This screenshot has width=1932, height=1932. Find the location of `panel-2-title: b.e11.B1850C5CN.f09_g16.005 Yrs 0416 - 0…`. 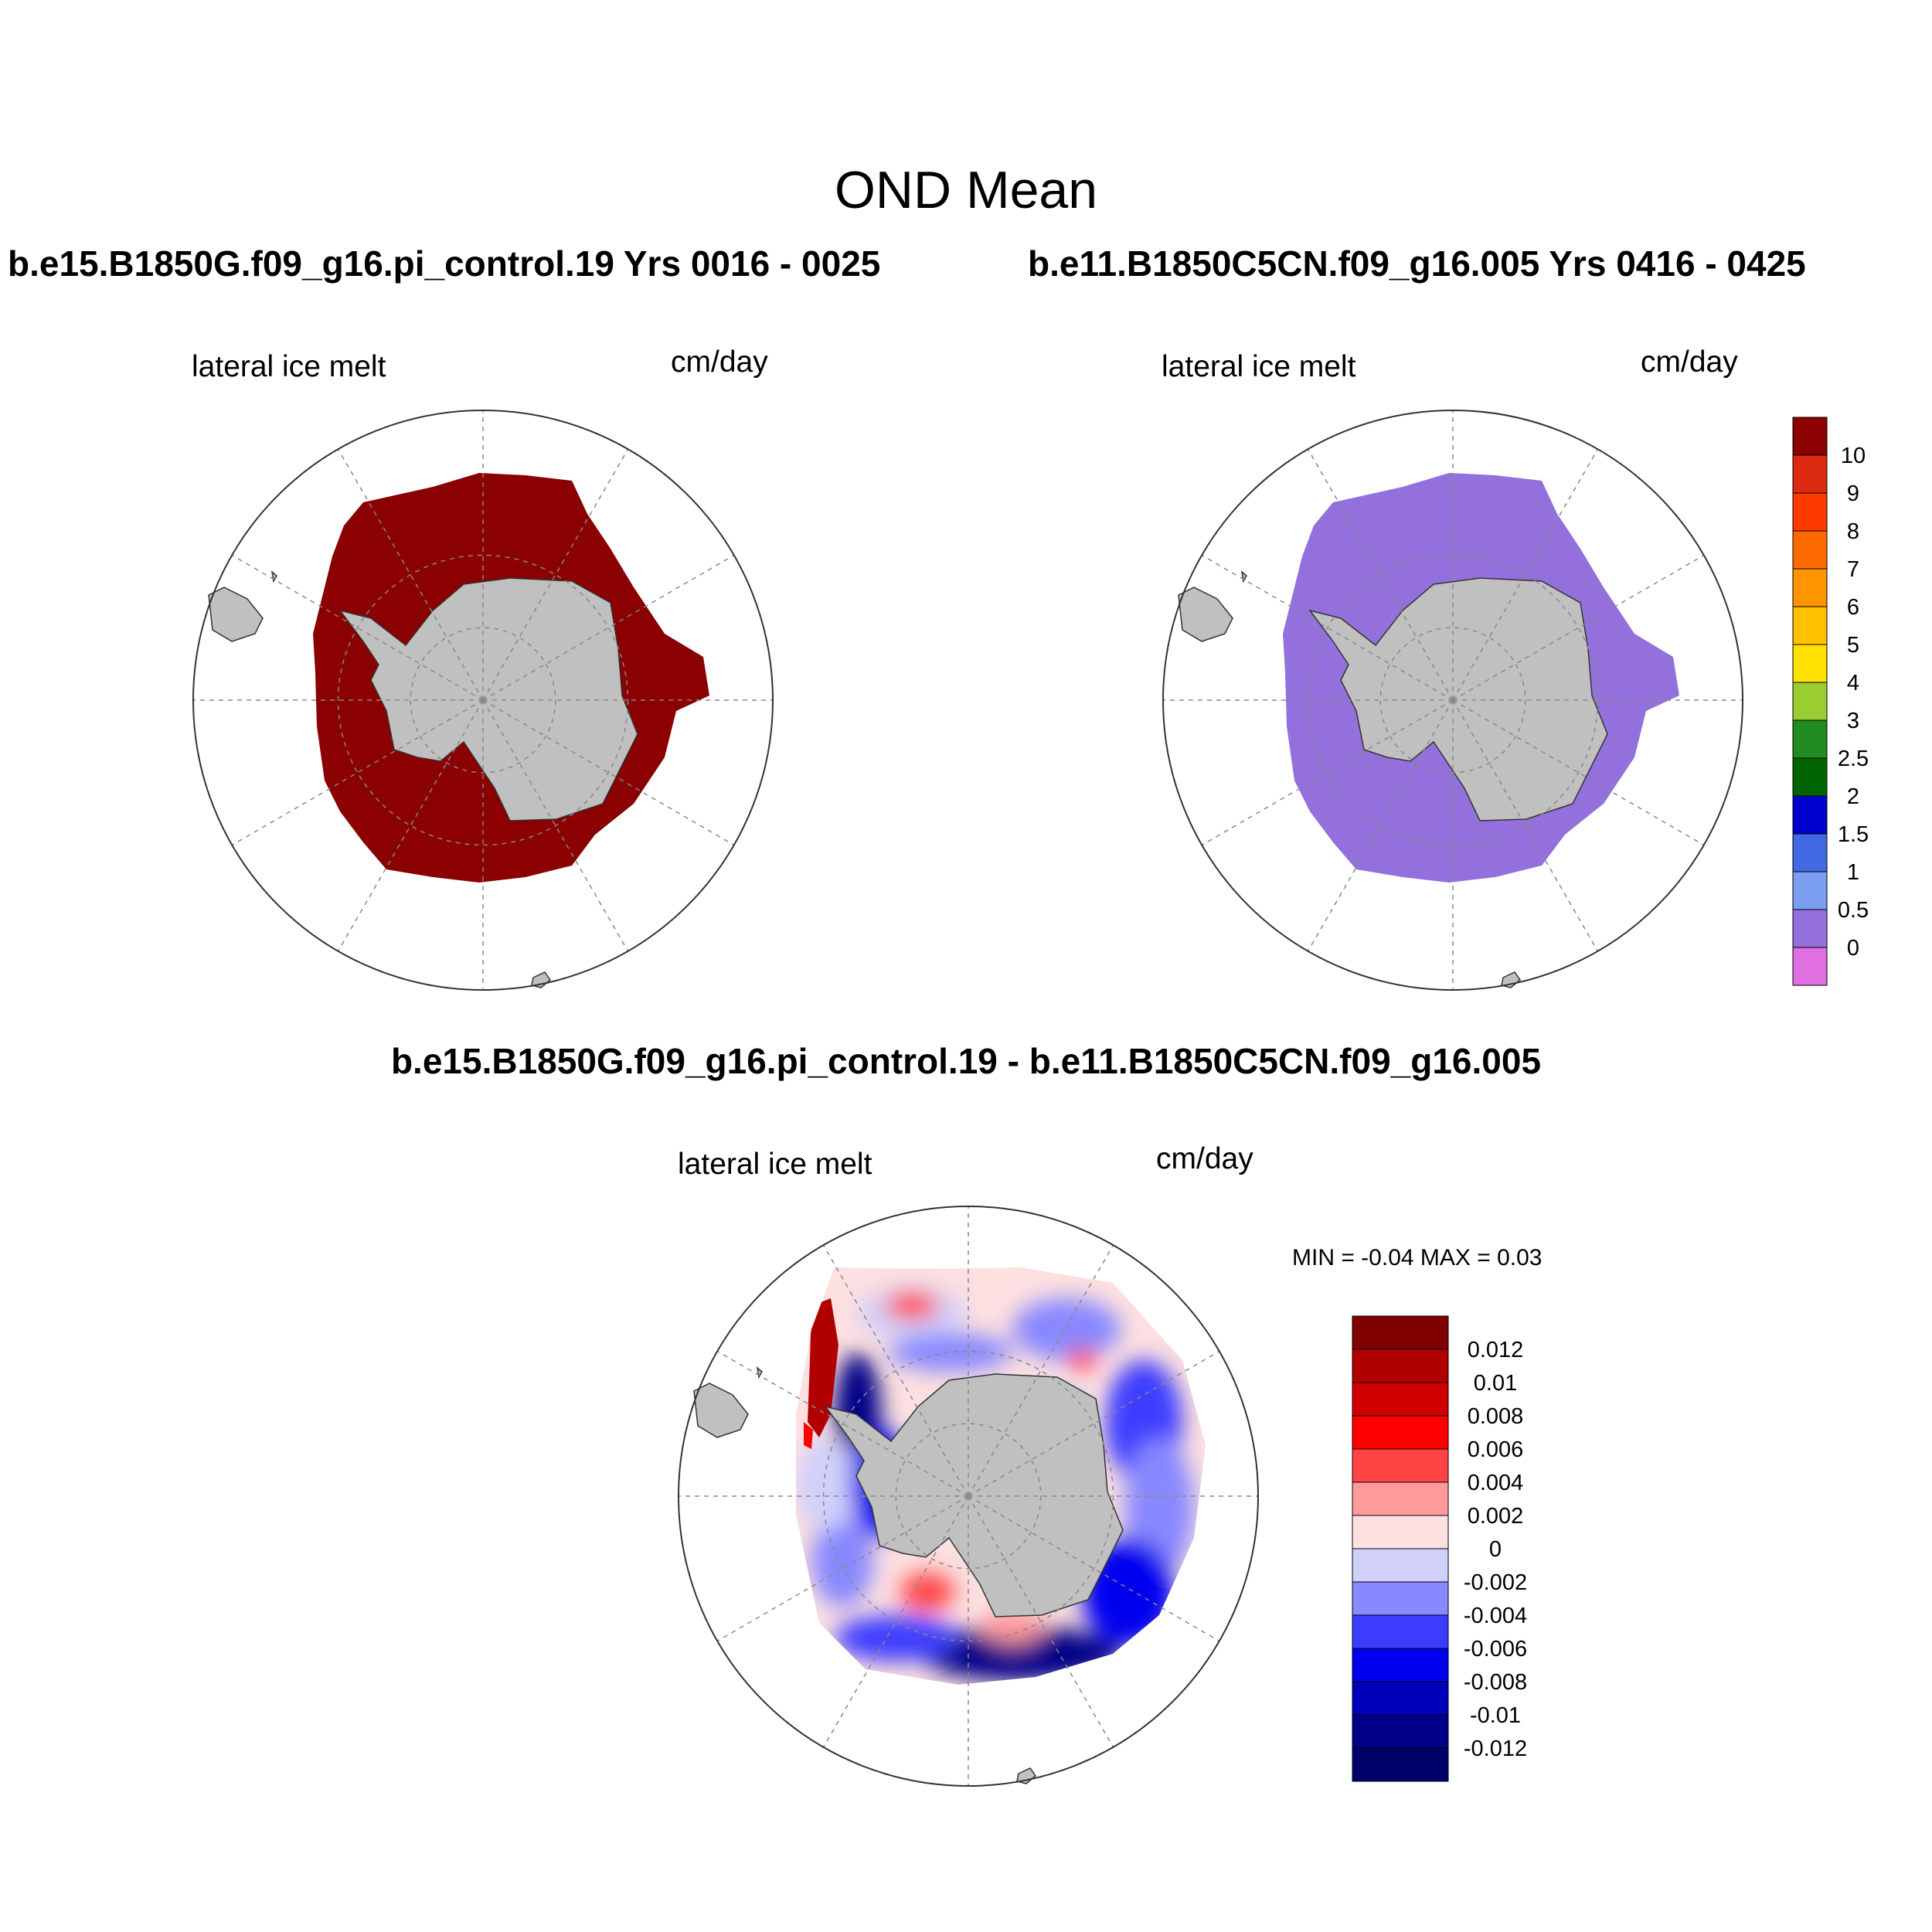

panel-2-title: b.e11.B1850C5CN.f09_g16.005 Yrs 0416 - 0… is located at coordinates (1417, 264).